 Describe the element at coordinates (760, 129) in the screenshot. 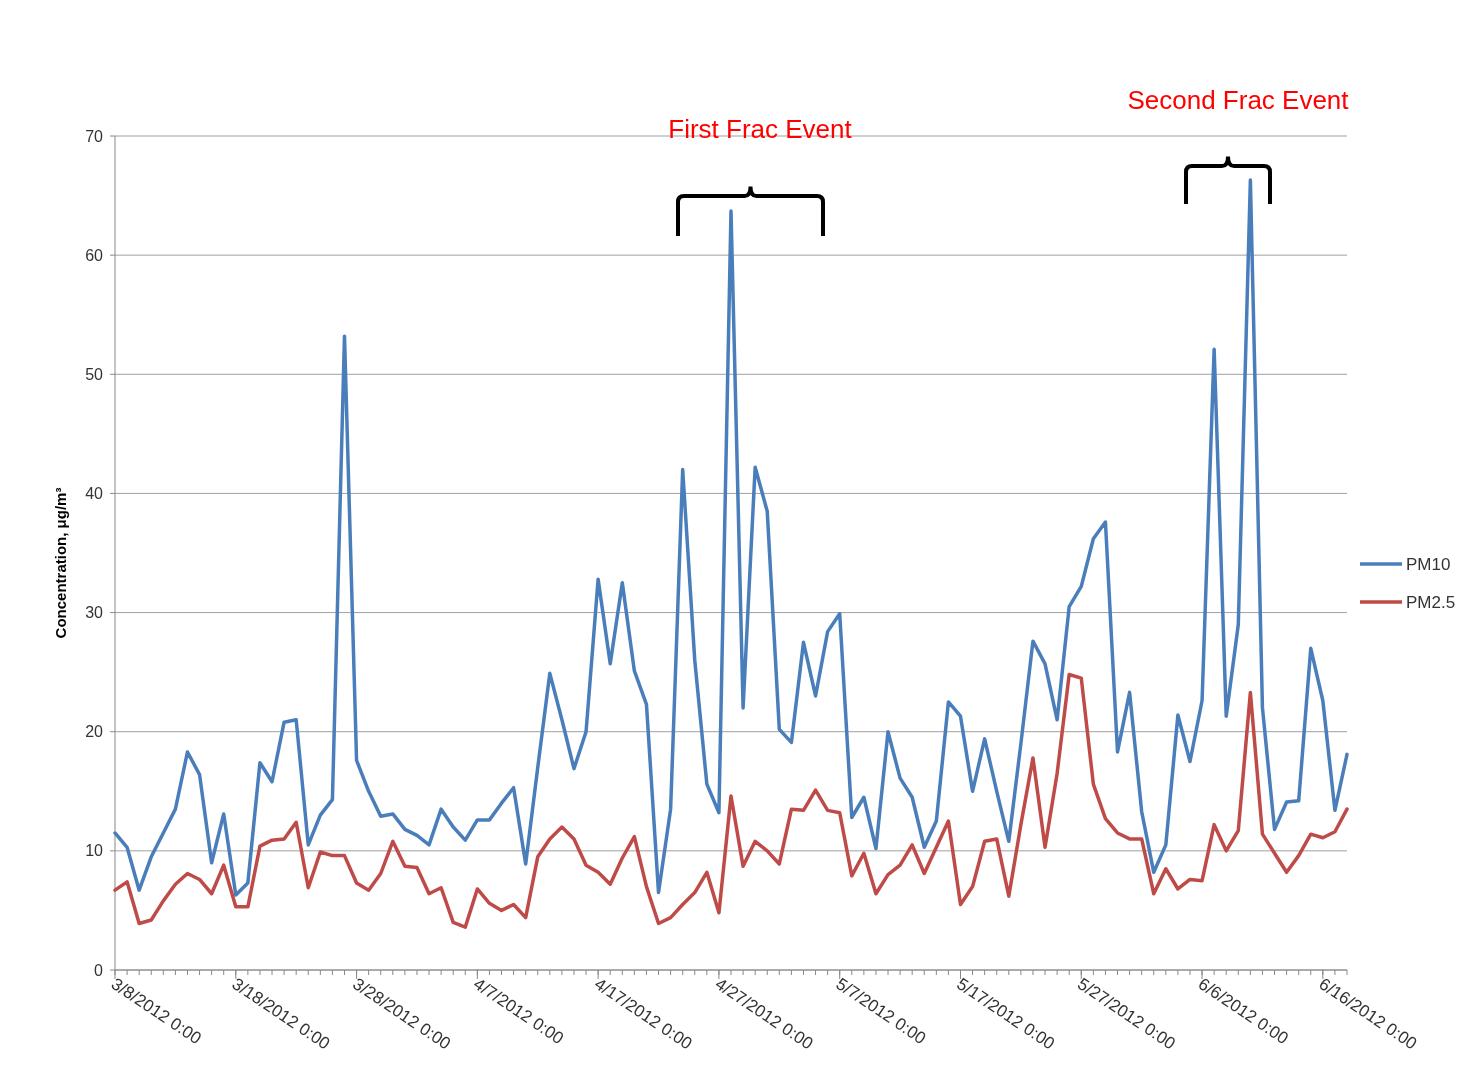

I see `annotation: First Frac Event` at that location.